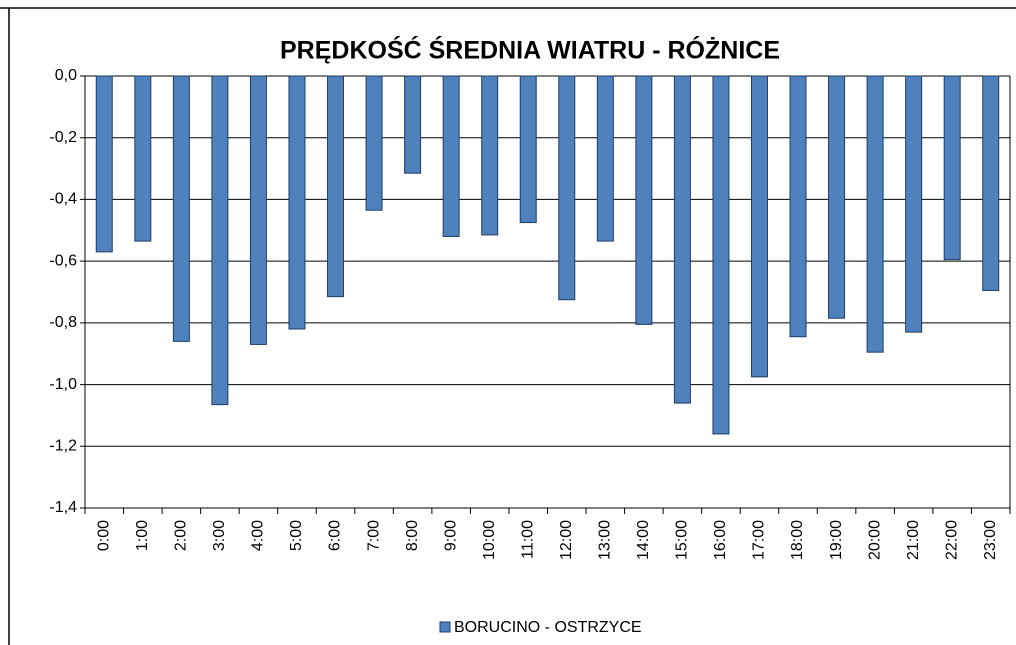 The image size is (1016, 645). What do you see at coordinates (63, 199) in the screenshot?
I see `y-tick-label: -0,4` at bounding box center [63, 199].